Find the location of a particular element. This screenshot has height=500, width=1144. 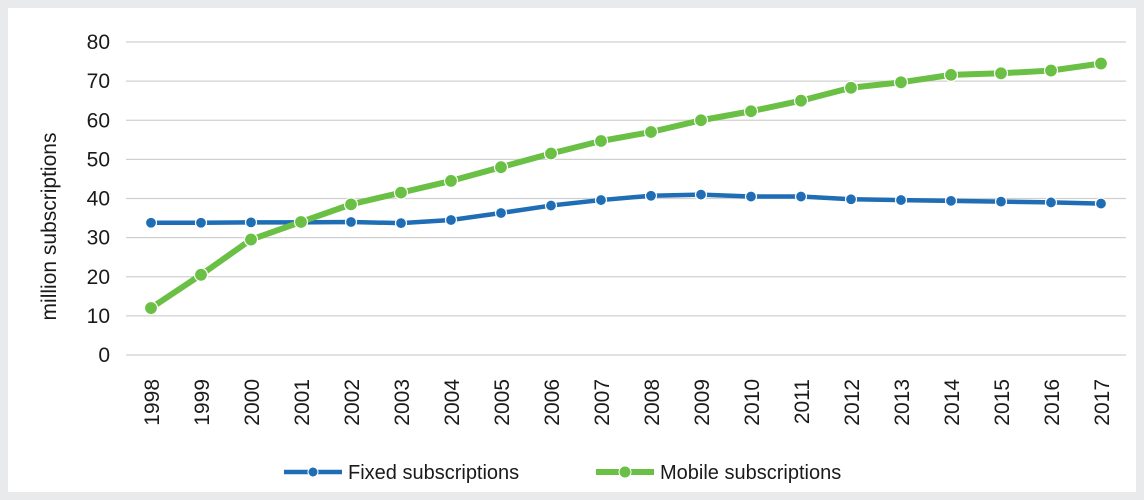

x-tick-label: 2011 is located at coordinates (802, 401).